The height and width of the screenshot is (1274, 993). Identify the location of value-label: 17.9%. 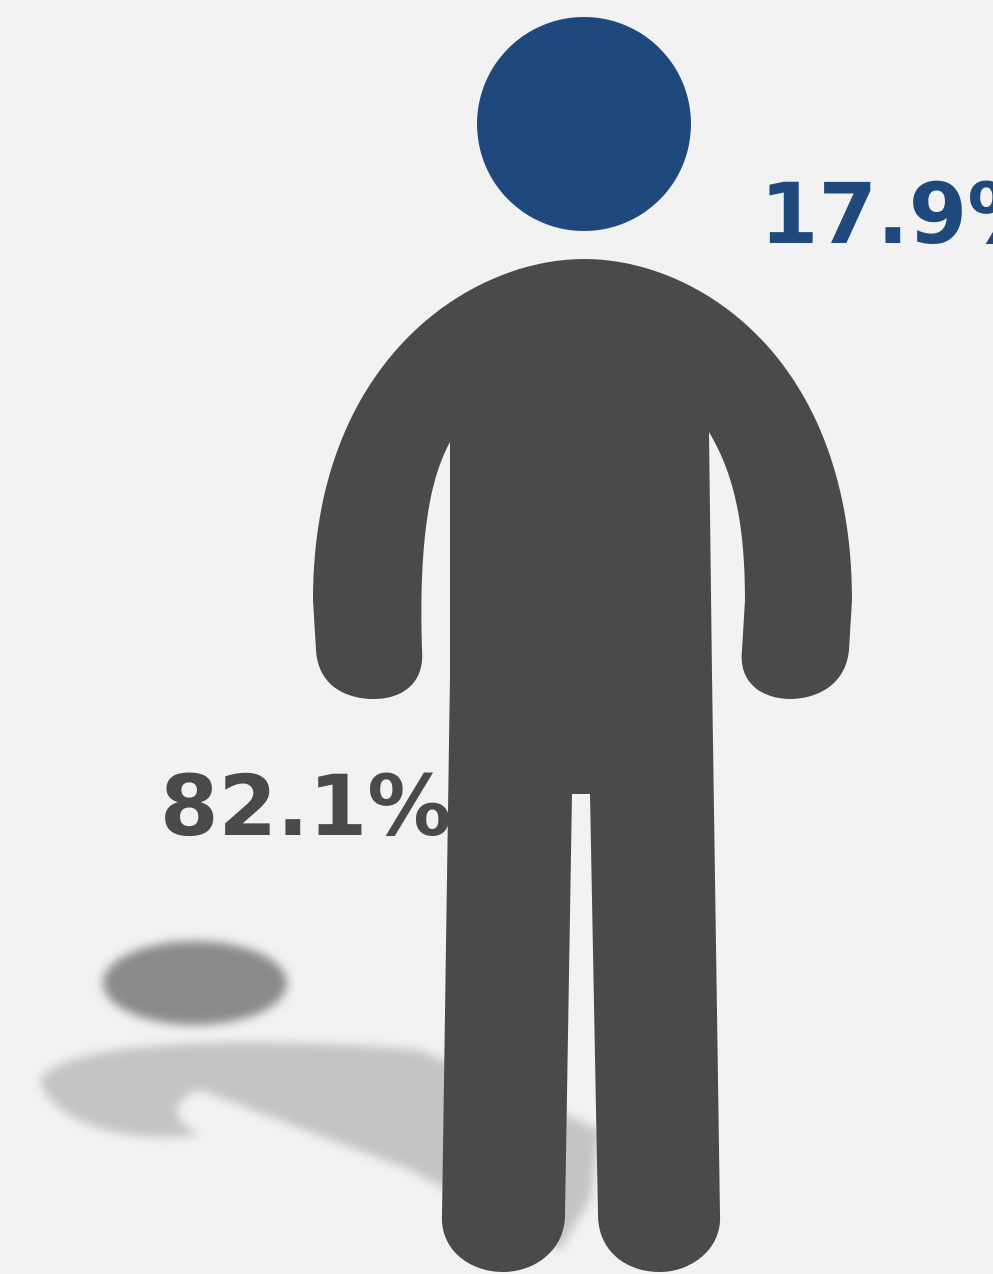
(876, 214).